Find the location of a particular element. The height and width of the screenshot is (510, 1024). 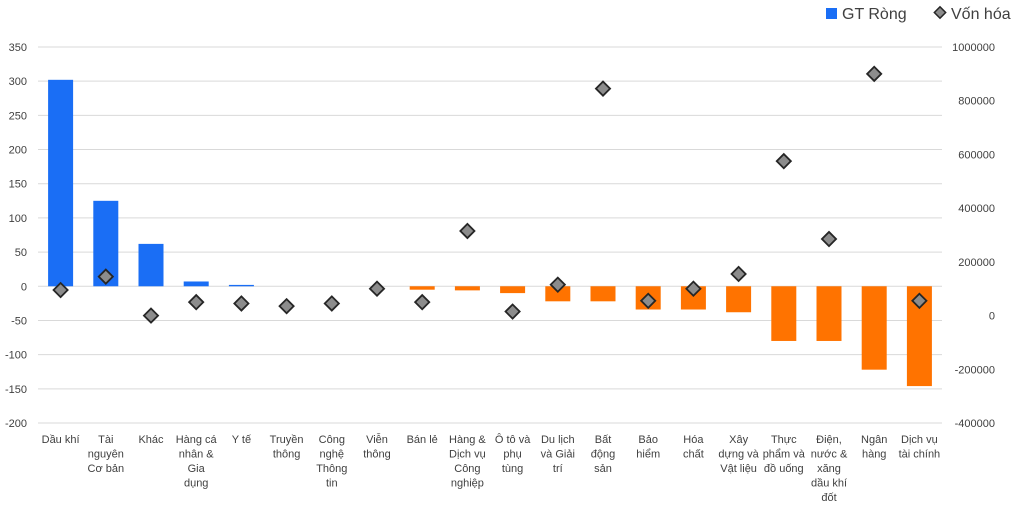

legend-label-von-hoa: Vốn hóa is located at coordinates (981, 14).